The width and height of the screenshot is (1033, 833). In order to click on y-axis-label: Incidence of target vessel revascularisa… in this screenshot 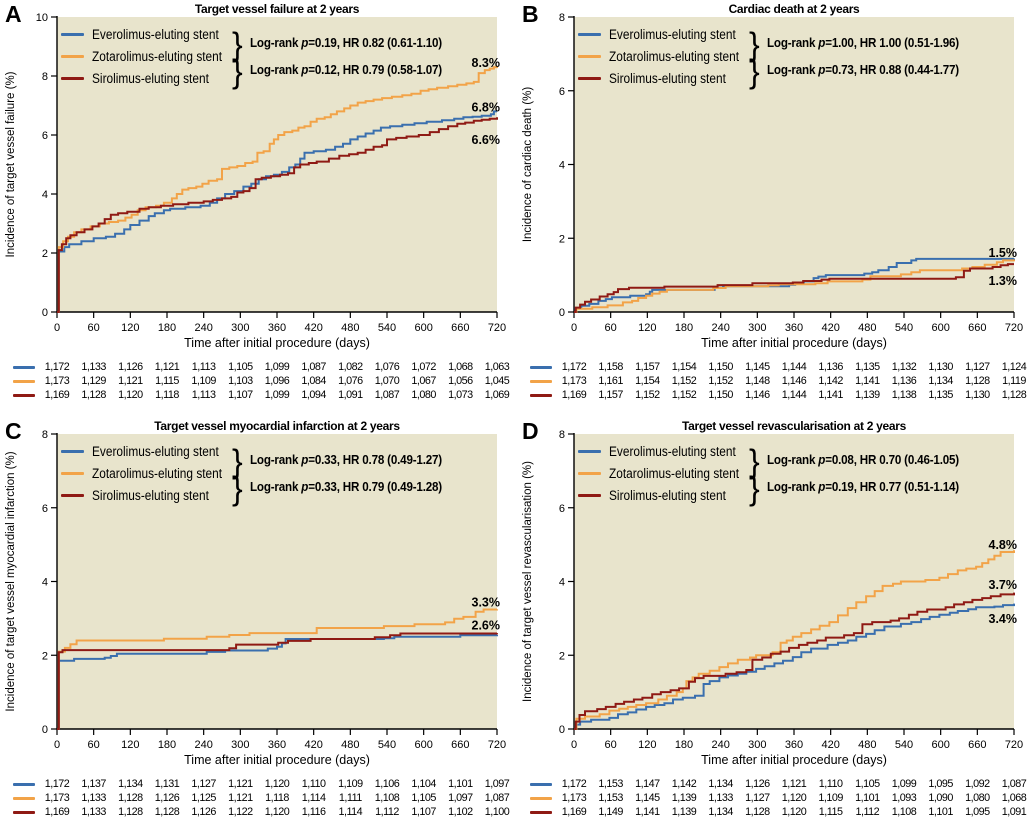, I will do `click(528, 581)`.